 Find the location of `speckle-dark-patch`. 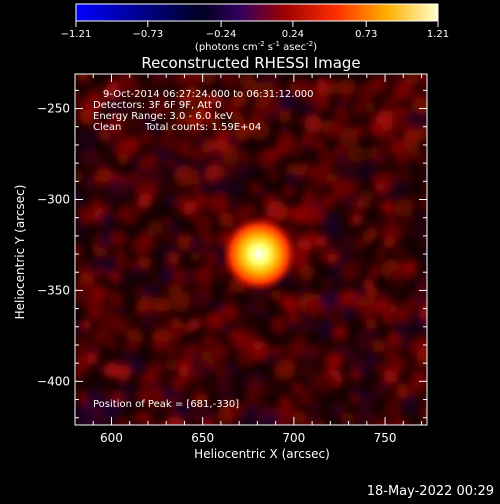

speckle-dark-patch is located at coordinates (330, 300).